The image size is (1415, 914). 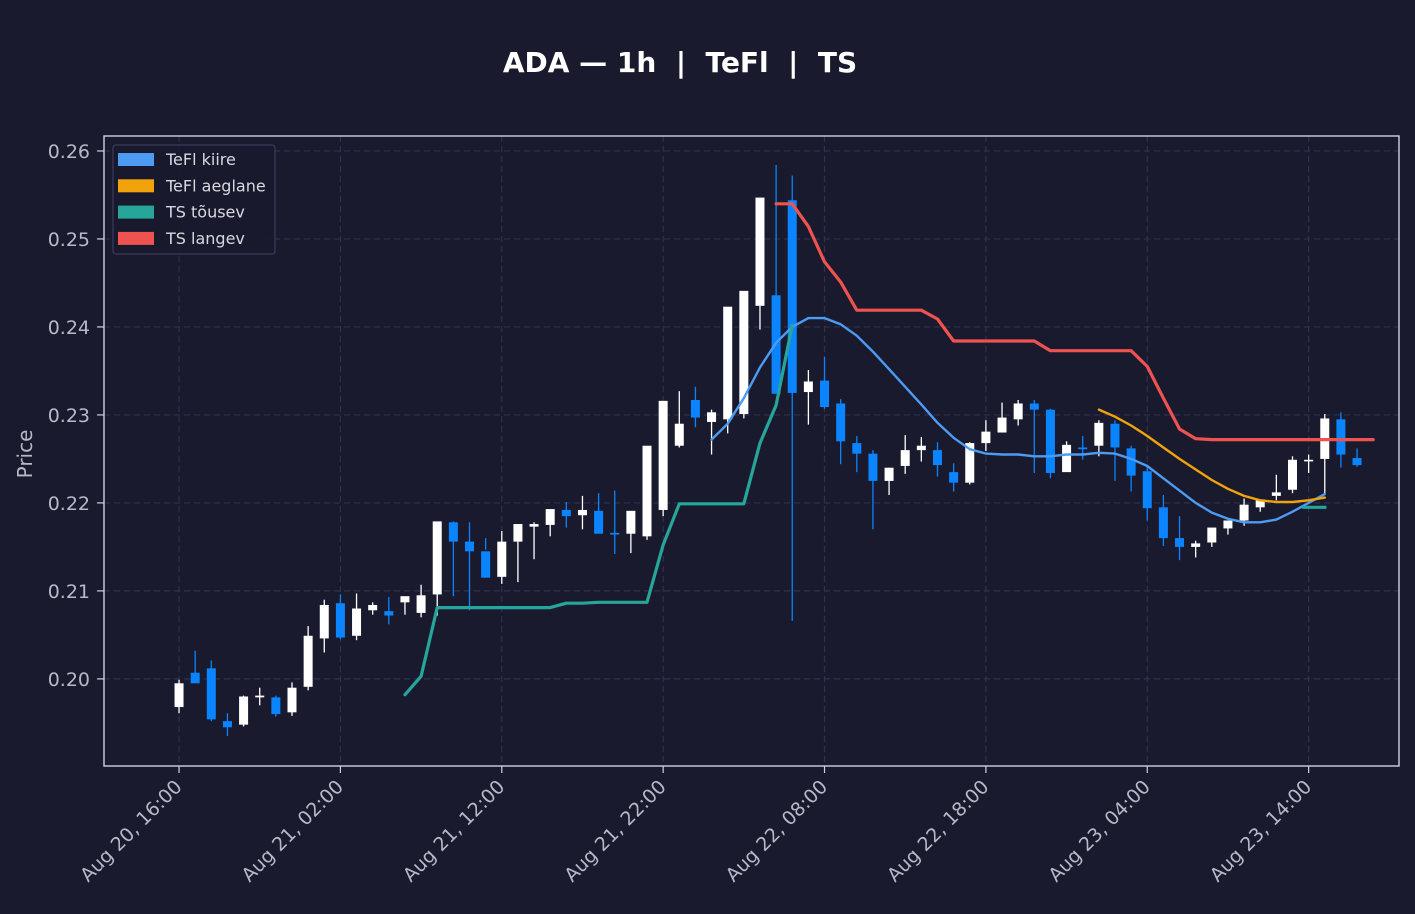 What do you see at coordinates (215, 185) in the screenshot?
I see `legend-label-tefl-aeglane: TeFl aeglane` at bounding box center [215, 185].